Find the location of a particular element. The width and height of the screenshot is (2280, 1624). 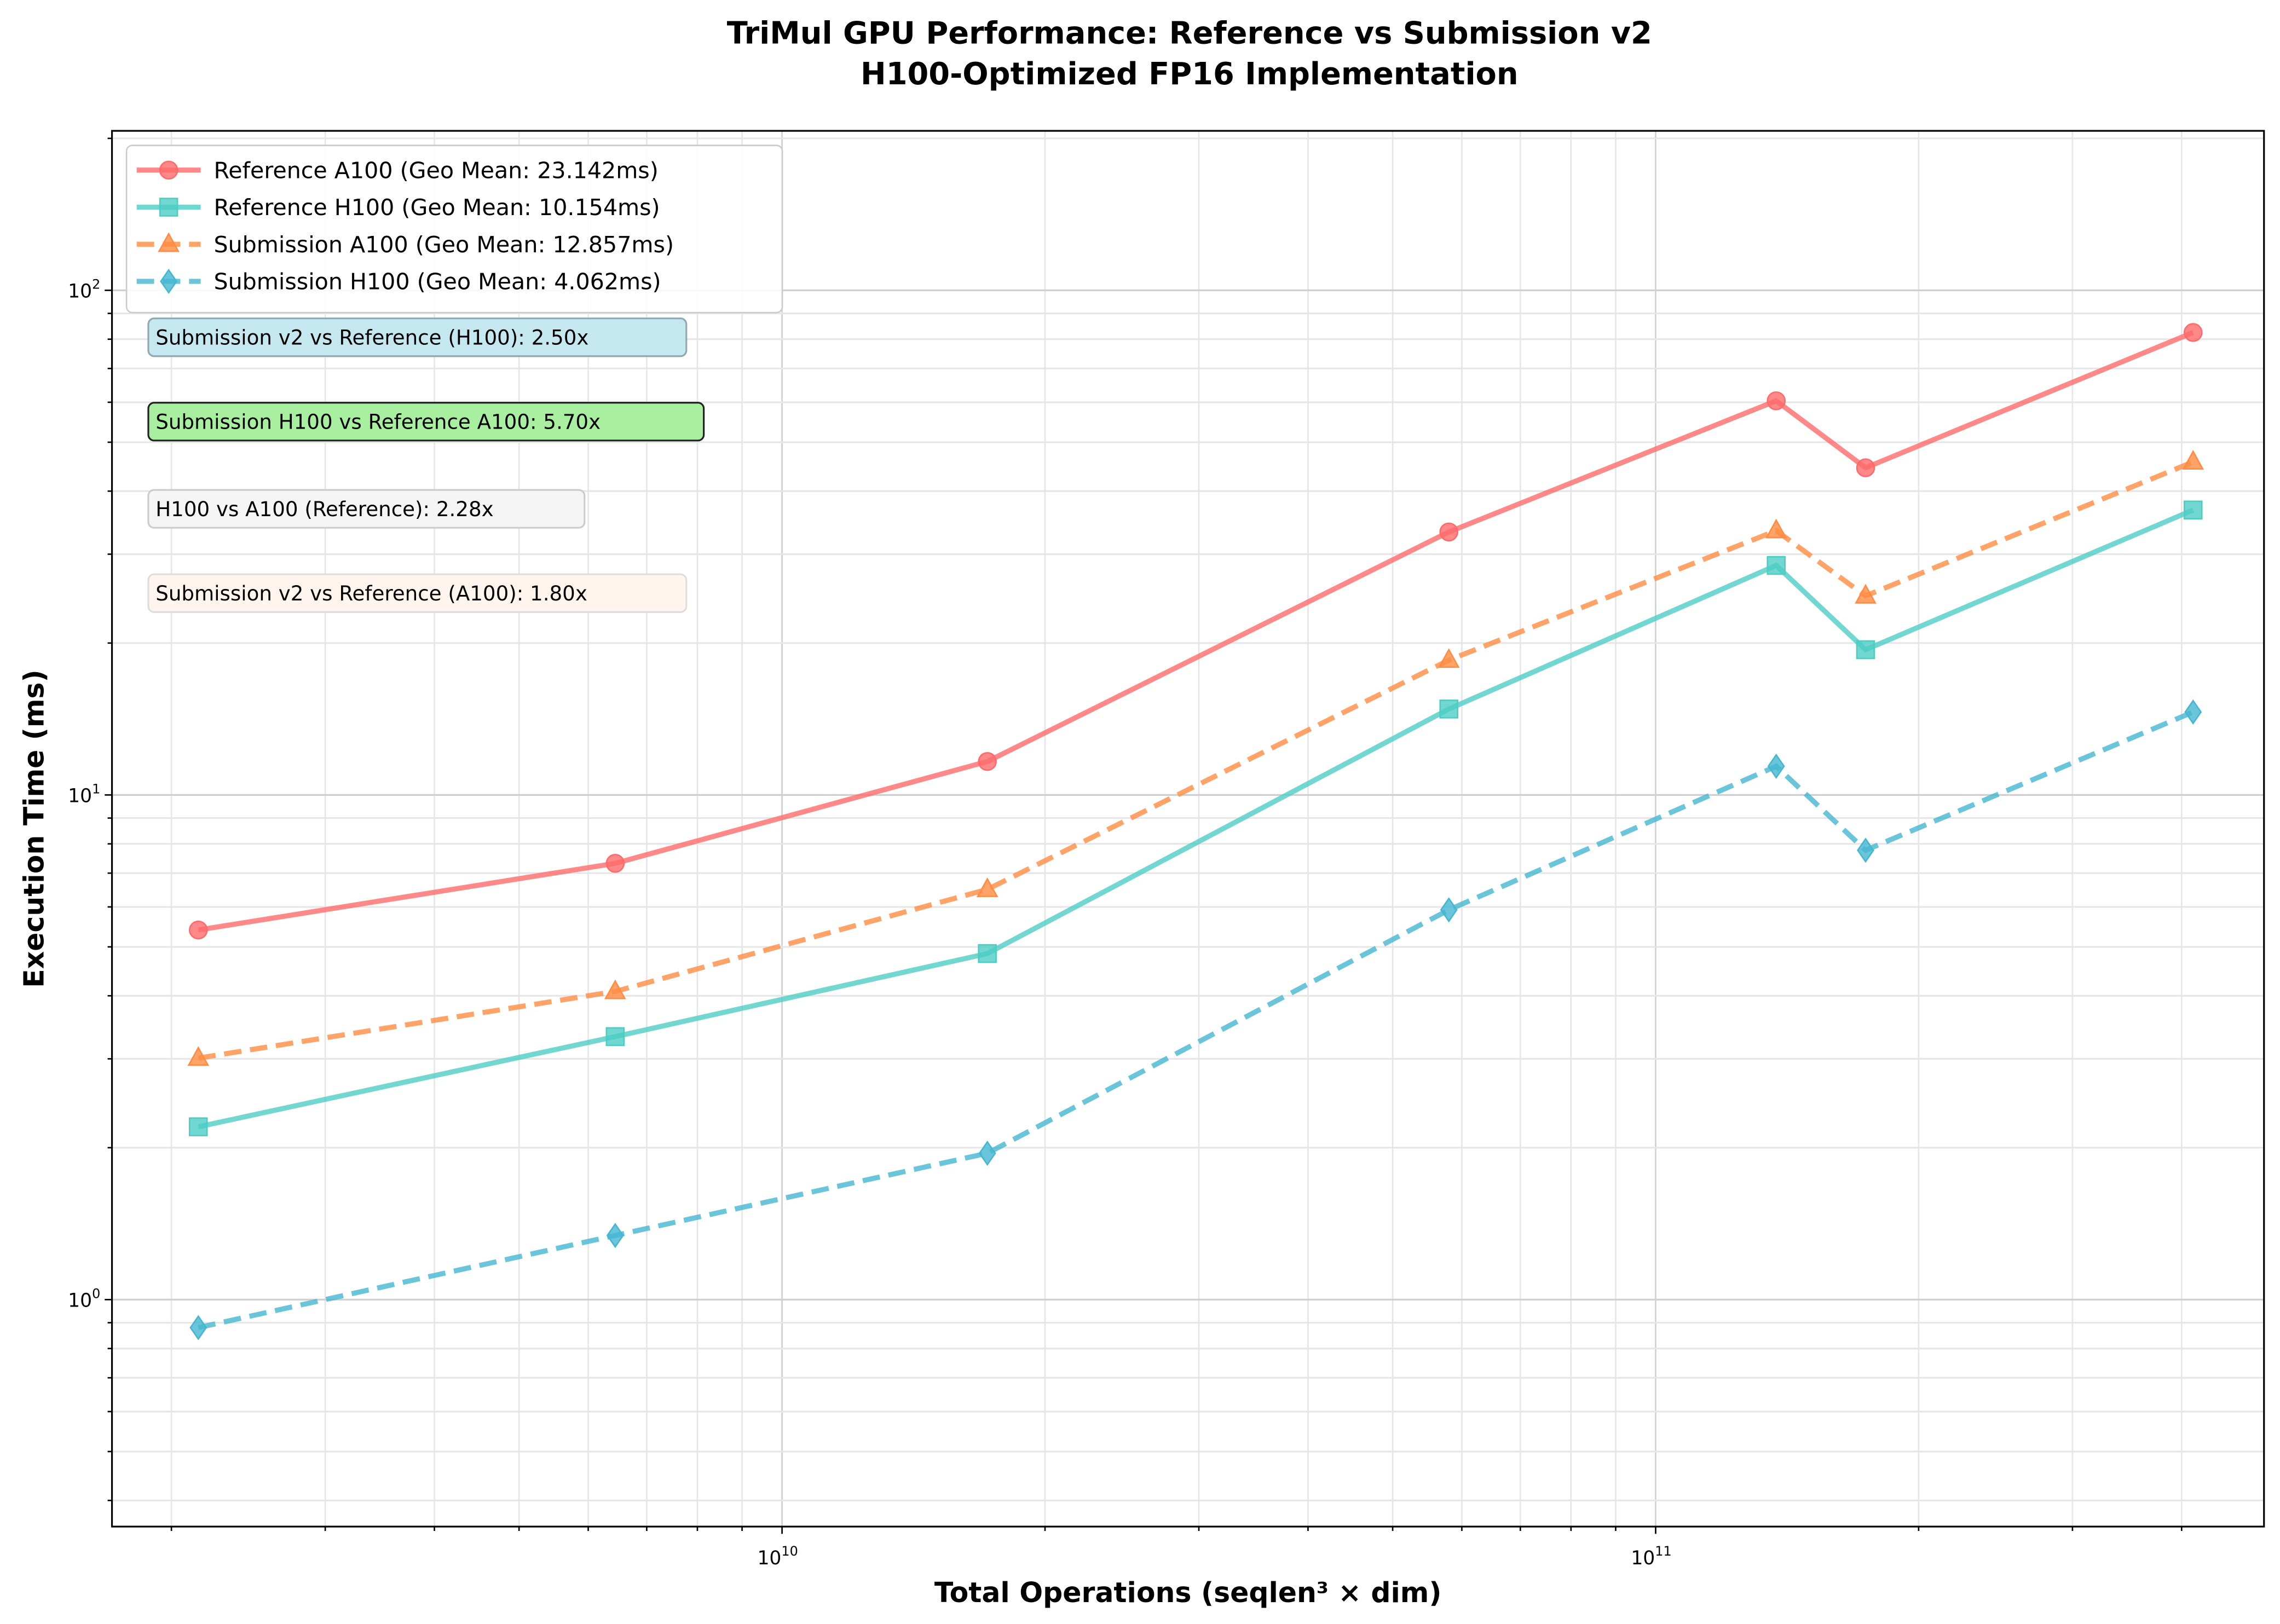

legend-item: Reference H100 (Geo Mean: 10.154ms) is located at coordinates (398, 208).